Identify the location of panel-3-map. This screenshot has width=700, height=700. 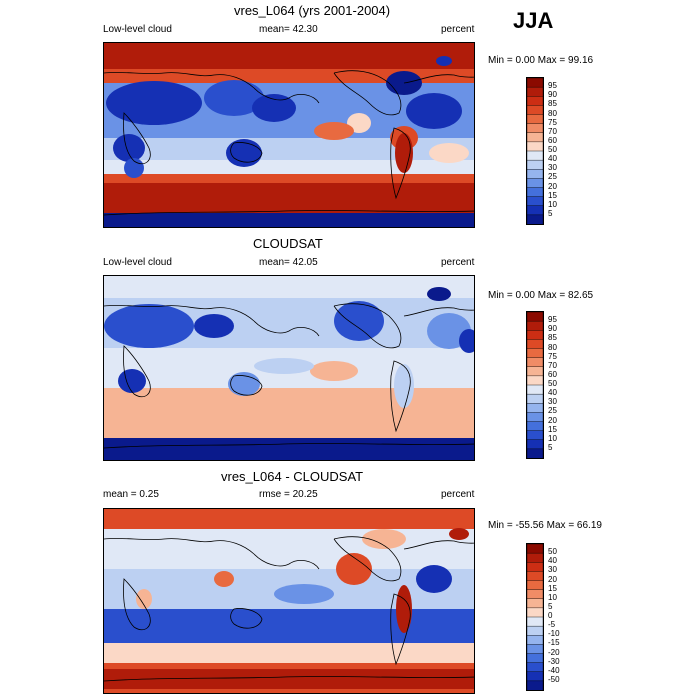
(289, 601).